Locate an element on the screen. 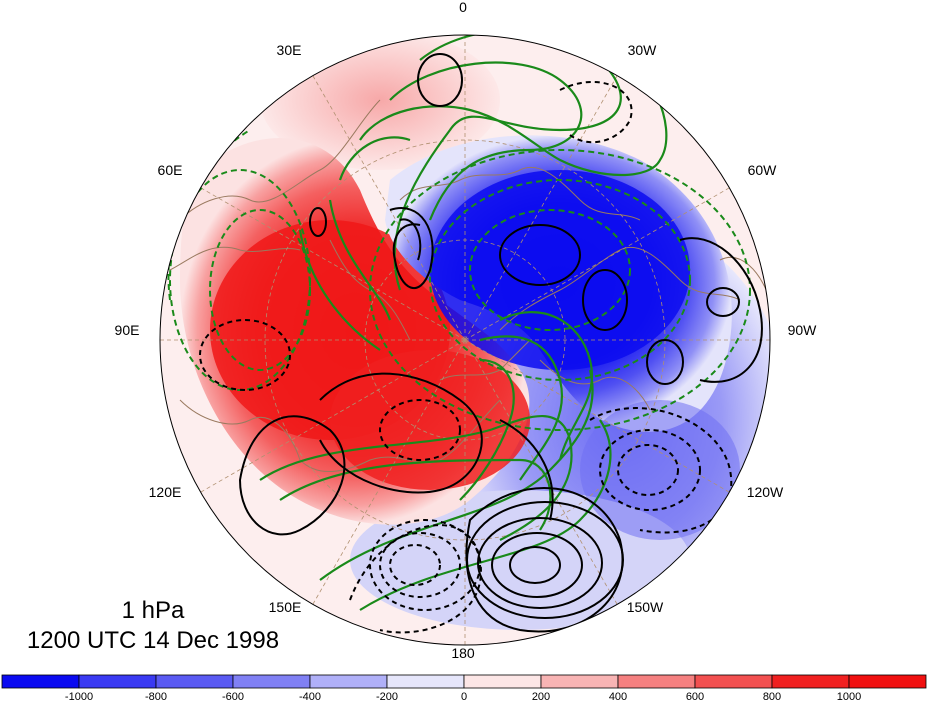 The image size is (928, 702). colorbar is located at coordinates (464, 681).